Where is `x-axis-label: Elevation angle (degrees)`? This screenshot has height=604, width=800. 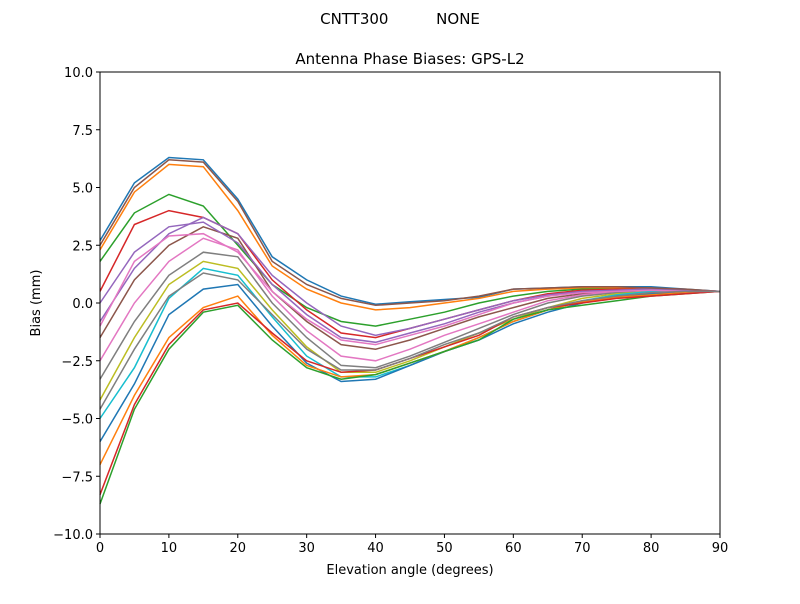 x-axis-label: Elevation angle (degrees) is located at coordinates (409, 570).